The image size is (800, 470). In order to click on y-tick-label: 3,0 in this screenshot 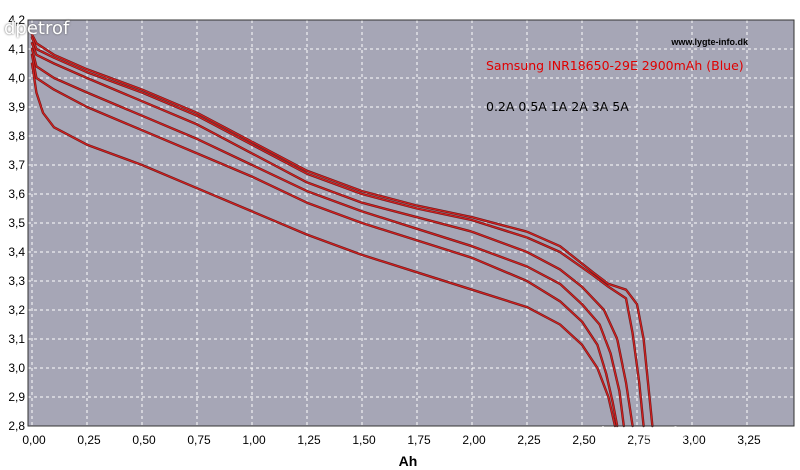, I will do `click(16, 368)`.